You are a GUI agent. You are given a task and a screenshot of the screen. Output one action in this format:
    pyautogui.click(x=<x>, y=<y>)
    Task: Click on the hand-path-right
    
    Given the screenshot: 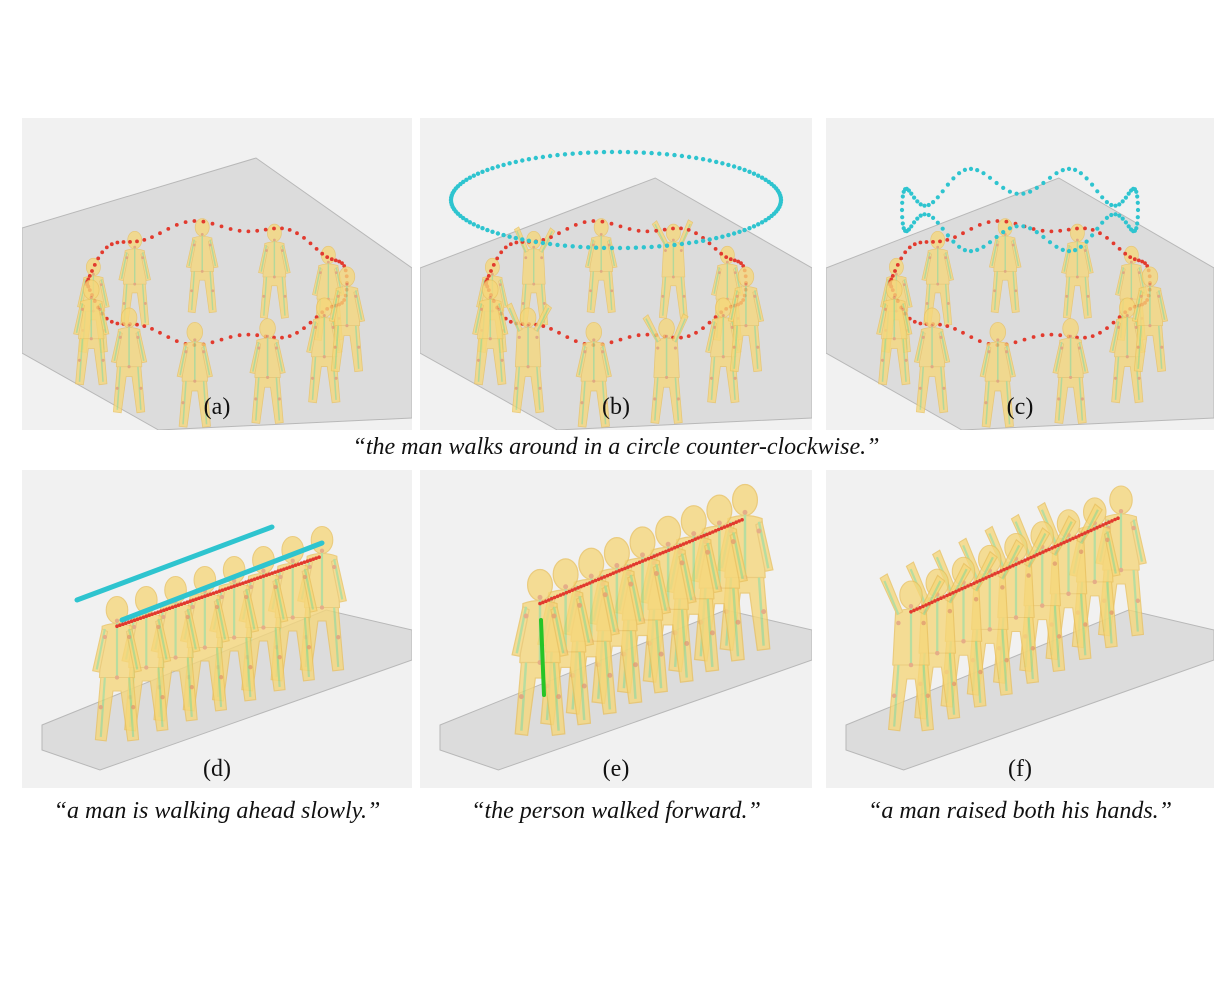 What is the action you would take?
    pyautogui.click(x=222, y=581)
    